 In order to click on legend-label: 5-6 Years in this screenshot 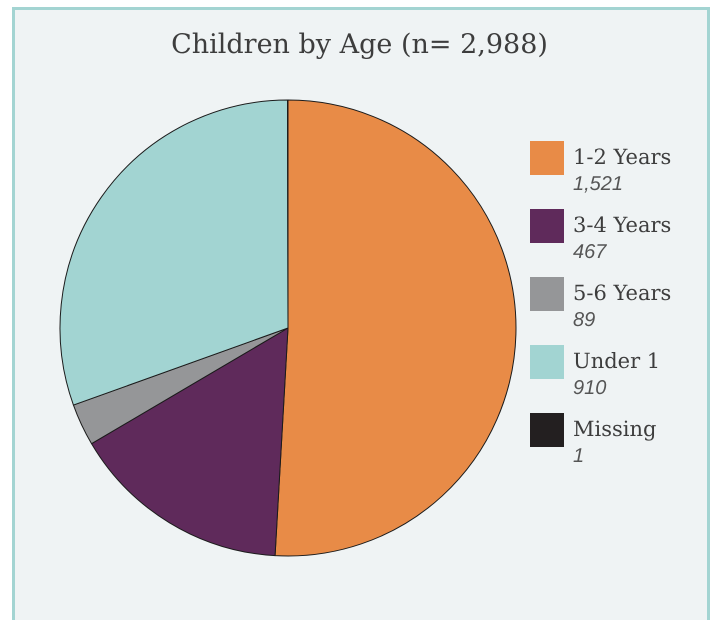, I will do `click(622, 293)`.